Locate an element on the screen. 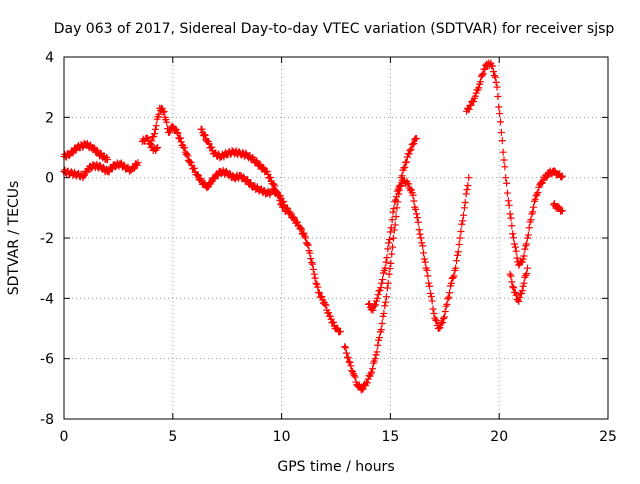 The height and width of the screenshot is (484, 640). y-tick-label: -4 is located at coordinates (47, 299).